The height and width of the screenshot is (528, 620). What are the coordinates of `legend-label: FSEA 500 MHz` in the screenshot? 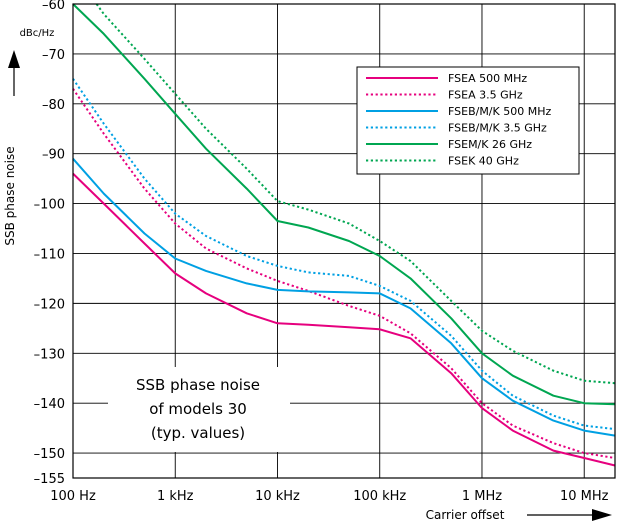 It's located at (487, 78).